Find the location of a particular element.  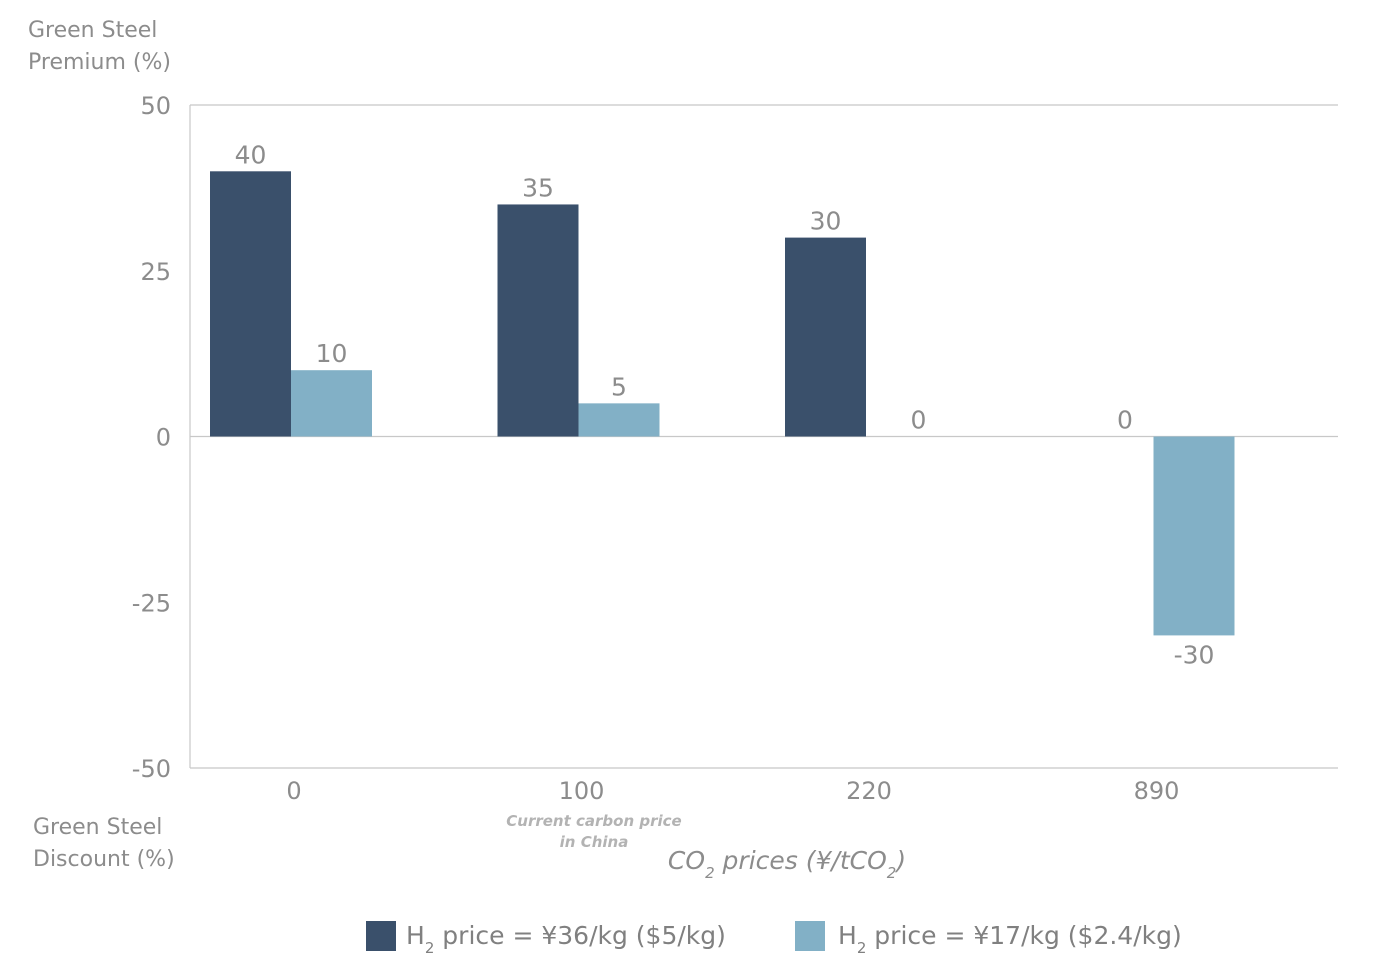

legend-swatch-series1 is located at coordinates (381, 936).